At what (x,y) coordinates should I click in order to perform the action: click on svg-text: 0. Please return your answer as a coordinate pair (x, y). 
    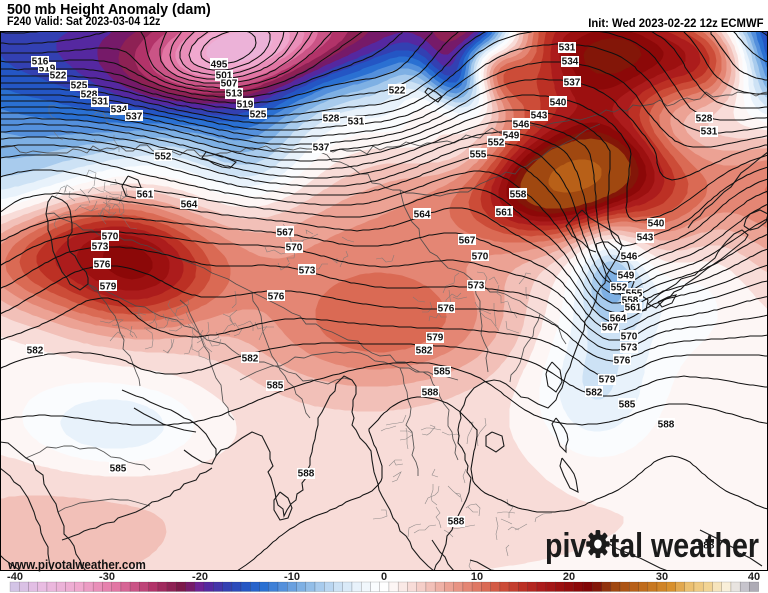
    Looking at the image, I should click on (384, 577).